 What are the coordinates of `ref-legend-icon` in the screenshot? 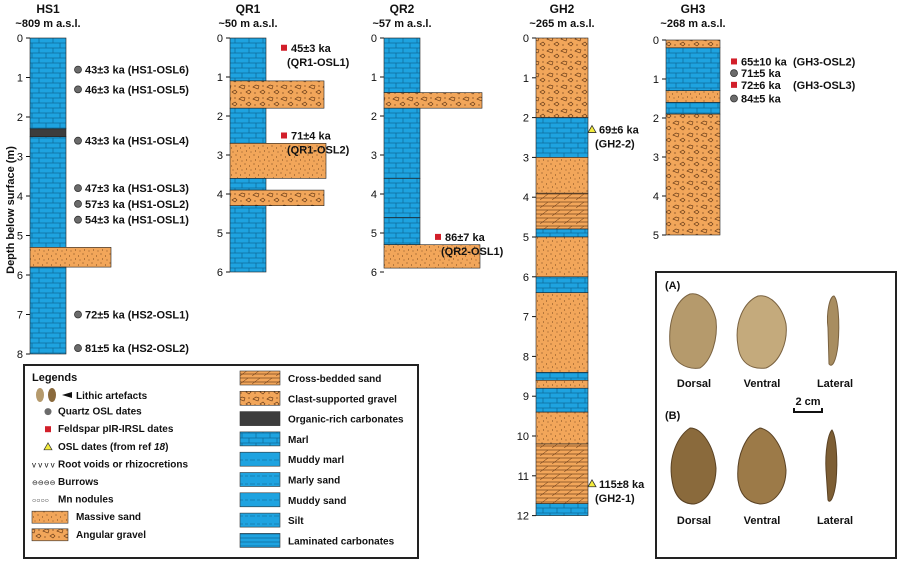 It's located at (48, 446).